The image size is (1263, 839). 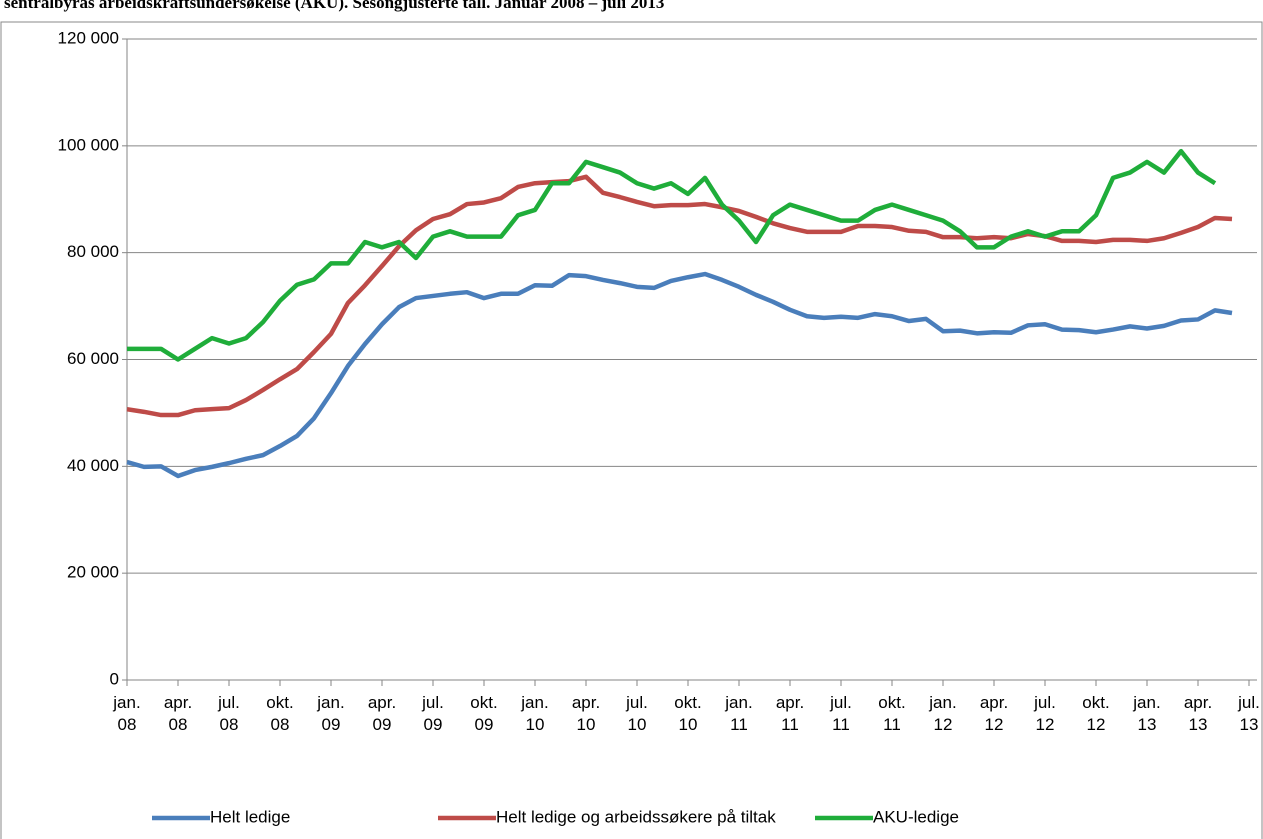 What do you see at coordinates (250, 816) in the screenshot?
I see `legend-label: Helt ledige` at bounding box center [250, 816].